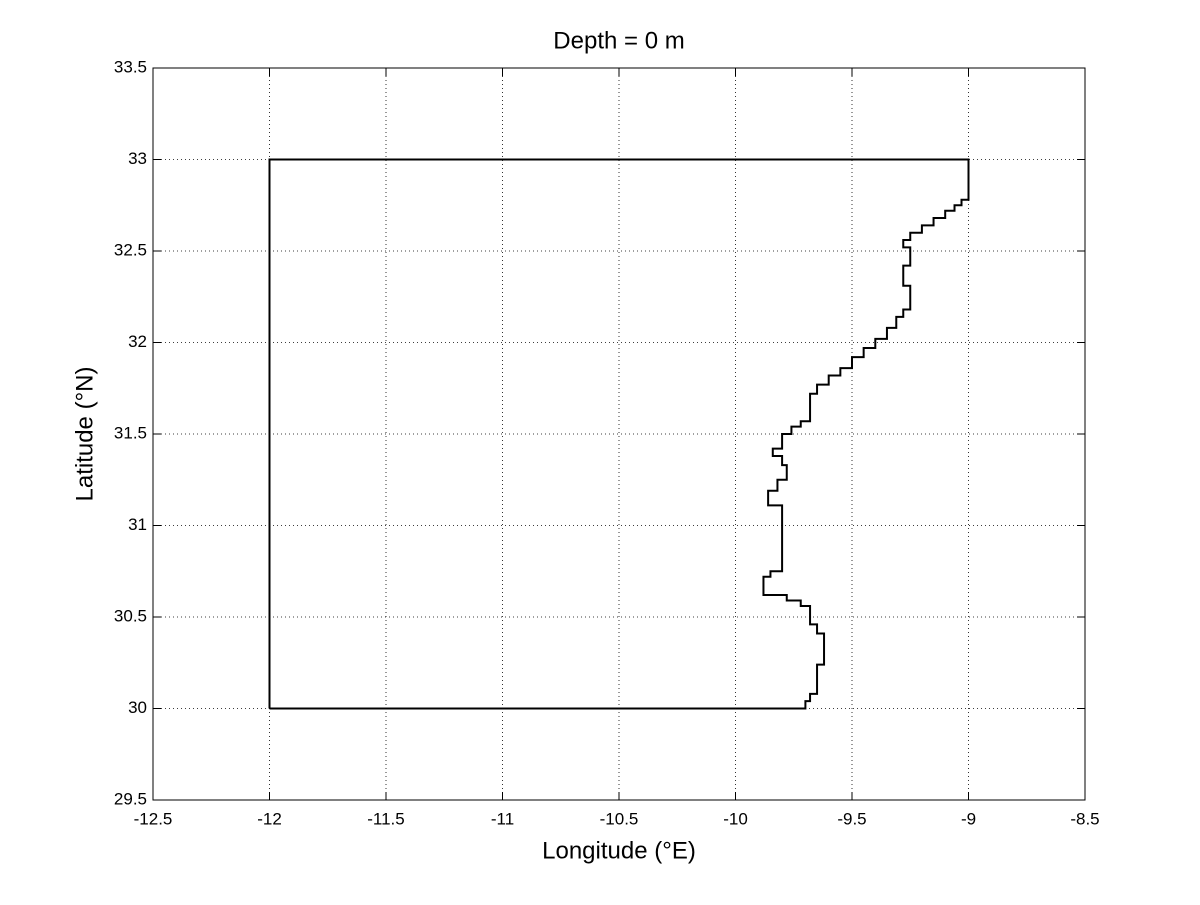 The width and height of the screenshot is (1200, 905). I want to click on x-tick-label: -11.5, so click(386, 818).